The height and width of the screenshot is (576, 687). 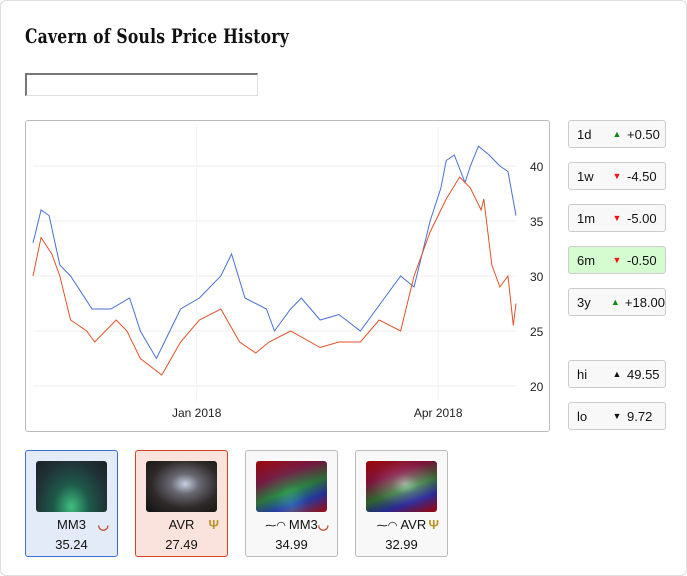 I want to click on y-tick-label: 20, so click(x=537, y=387).